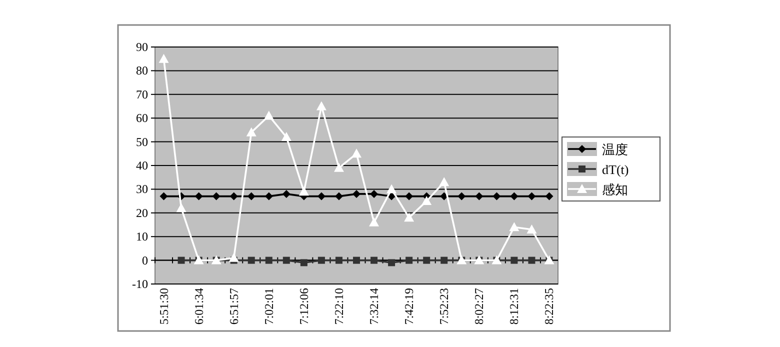 This screenshot has height=347, width=780. What do you see at coordinates (142, 71) in the screenshot?
I see `y-tick-label: 80` at bounding box center [142, 71].